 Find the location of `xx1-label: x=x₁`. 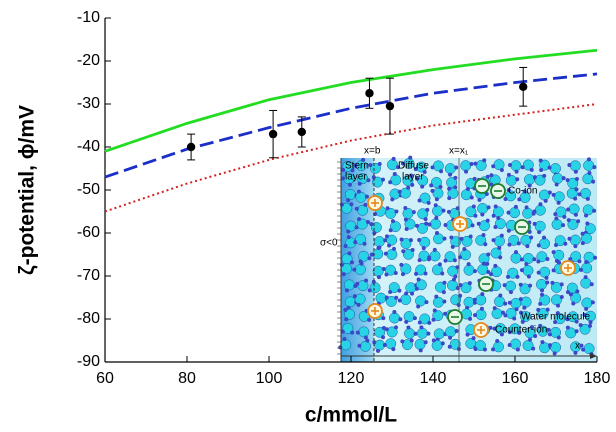

xx1-label: x=x₁ is located at coordinates (459, 151).